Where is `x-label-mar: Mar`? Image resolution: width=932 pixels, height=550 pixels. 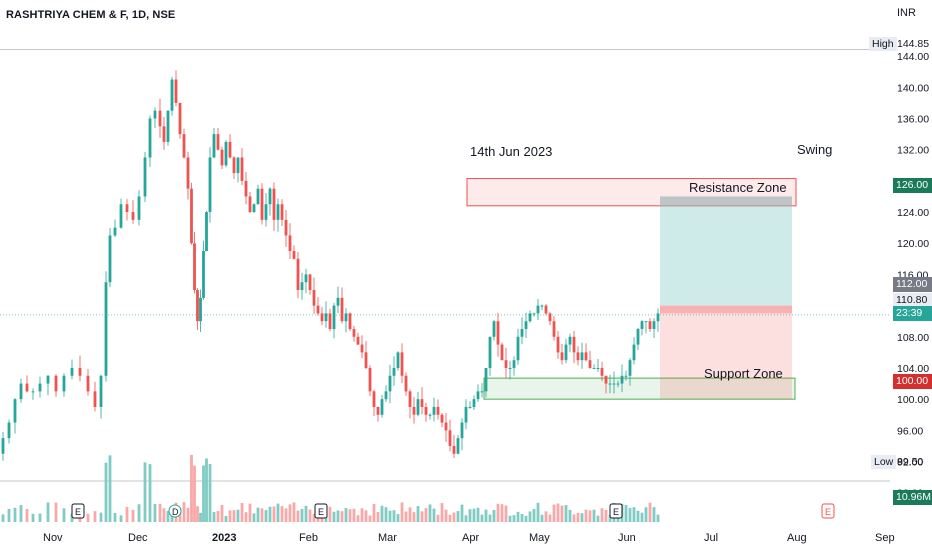
x-label-mar: Mar is located at coordinates (387, 538).